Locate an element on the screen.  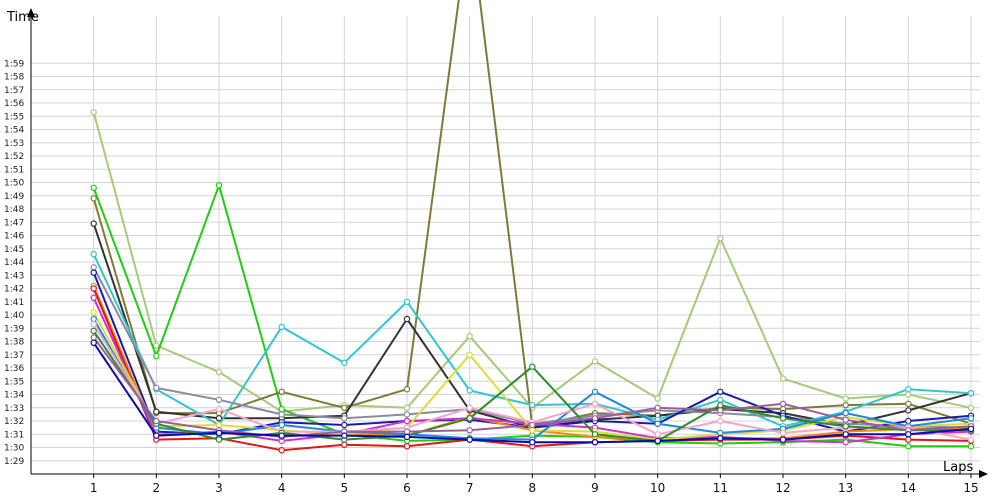
y-tick-label: 1:41 is located at coordinates (14, 303).